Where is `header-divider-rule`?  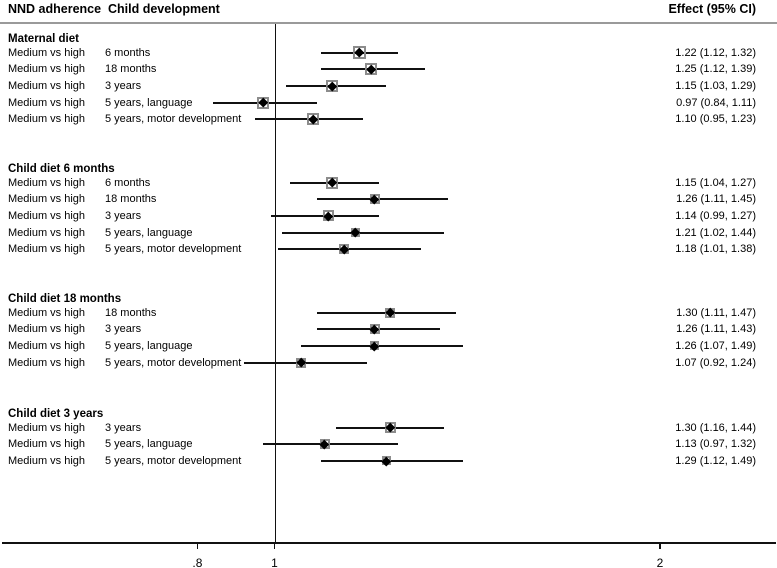
header-divider-rule is located at coordinates (388, 23).